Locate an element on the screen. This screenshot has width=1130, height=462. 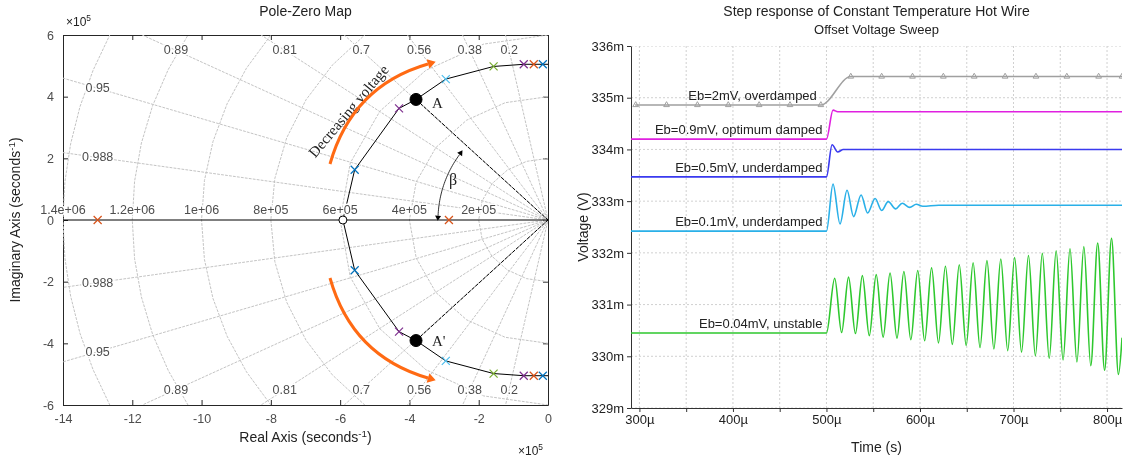
x-tick-label: -14 is located at coordinates (63, 418).